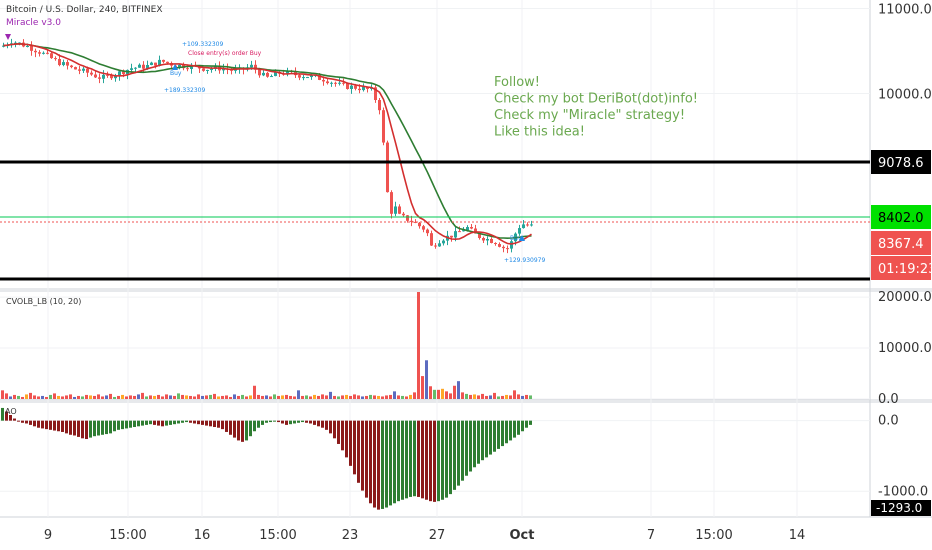 Image resolution: width=932 pixels, height=550 pixels. What do you see at coordinates (901, 217) in the screenshot?
I see `price-label-box` at bounding box center [901, 217].